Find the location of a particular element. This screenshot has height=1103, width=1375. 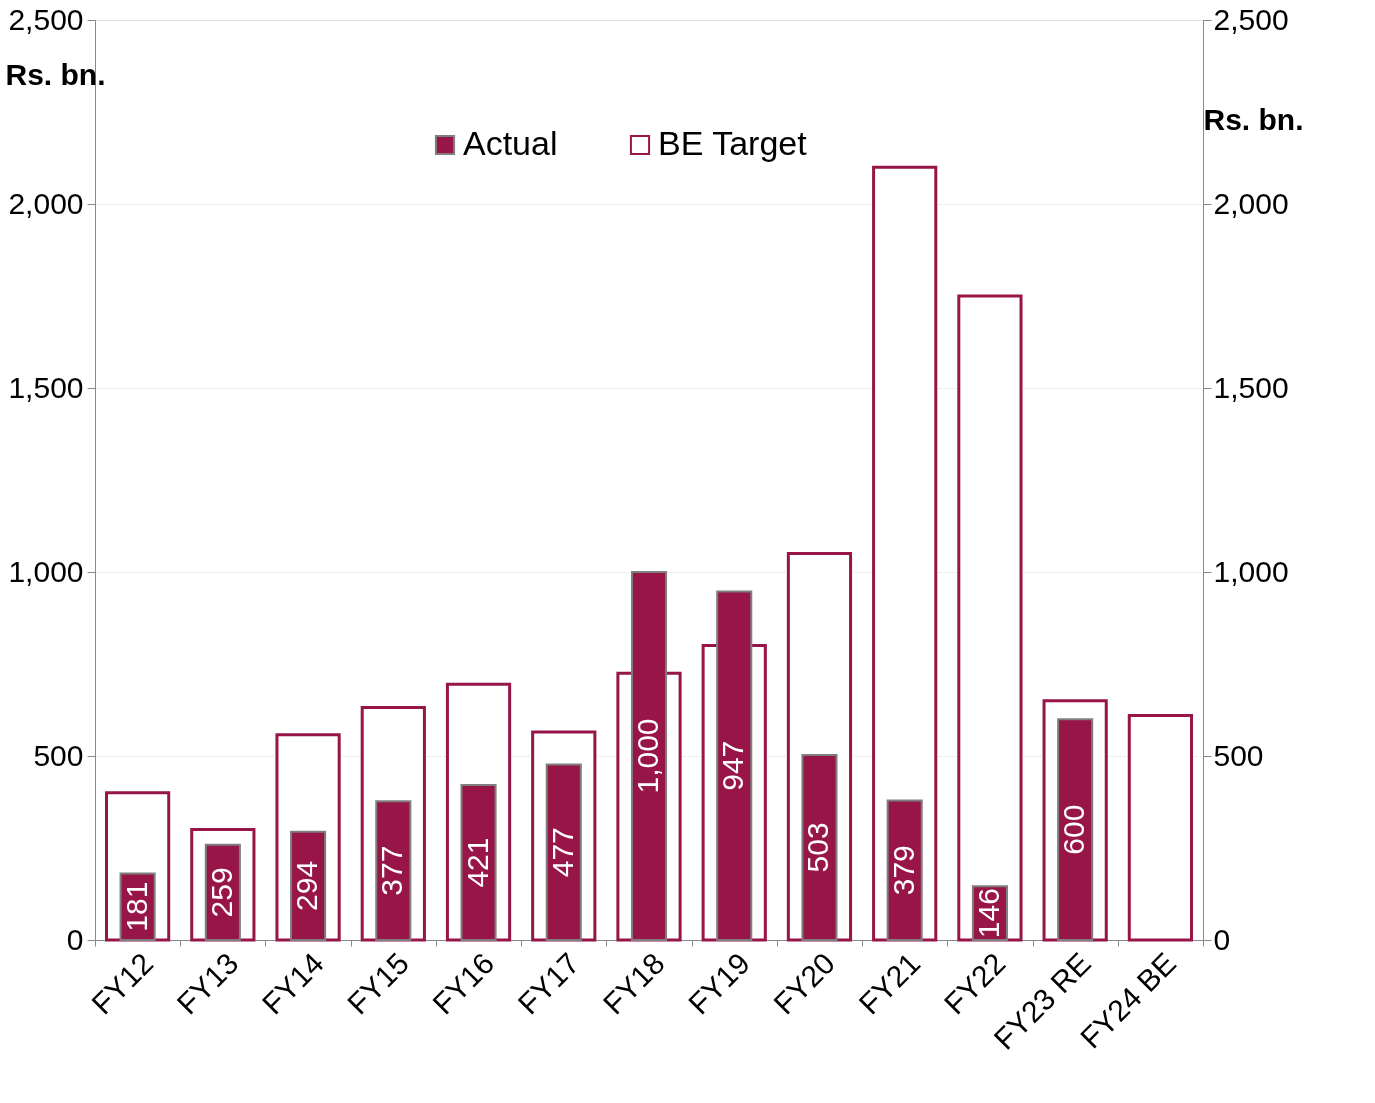

data-label: 421 is located at coordinates (477, 862).